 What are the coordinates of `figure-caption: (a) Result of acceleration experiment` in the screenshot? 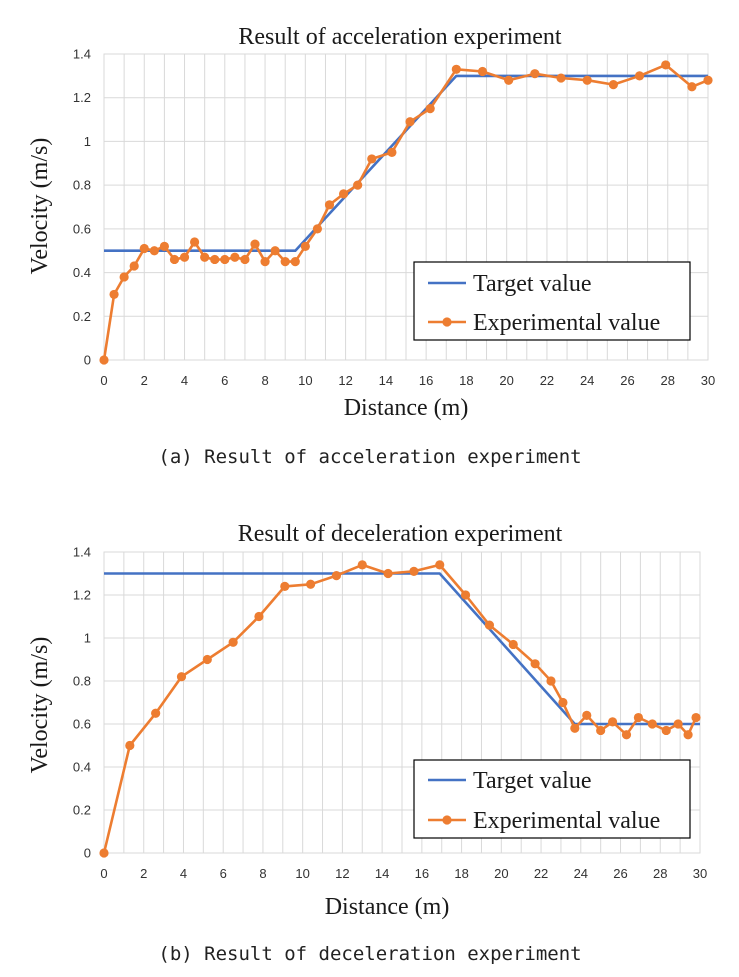 It's located at (369, 457).